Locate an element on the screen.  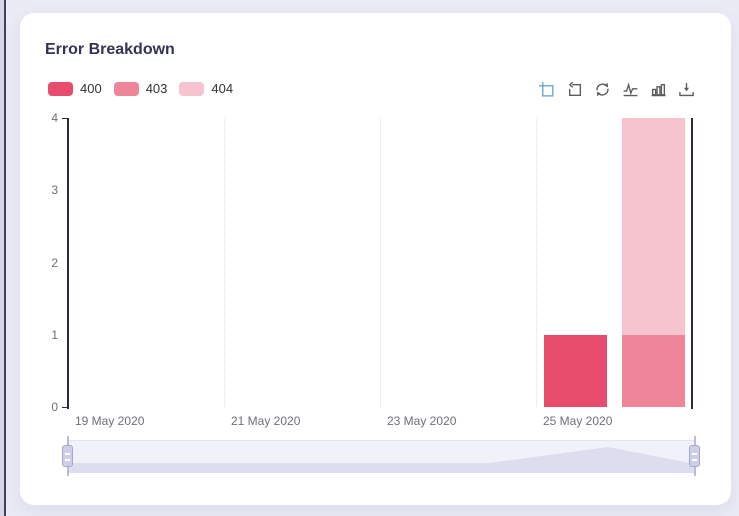
legend: 400 403 404 is located at coordinates (140, 88).